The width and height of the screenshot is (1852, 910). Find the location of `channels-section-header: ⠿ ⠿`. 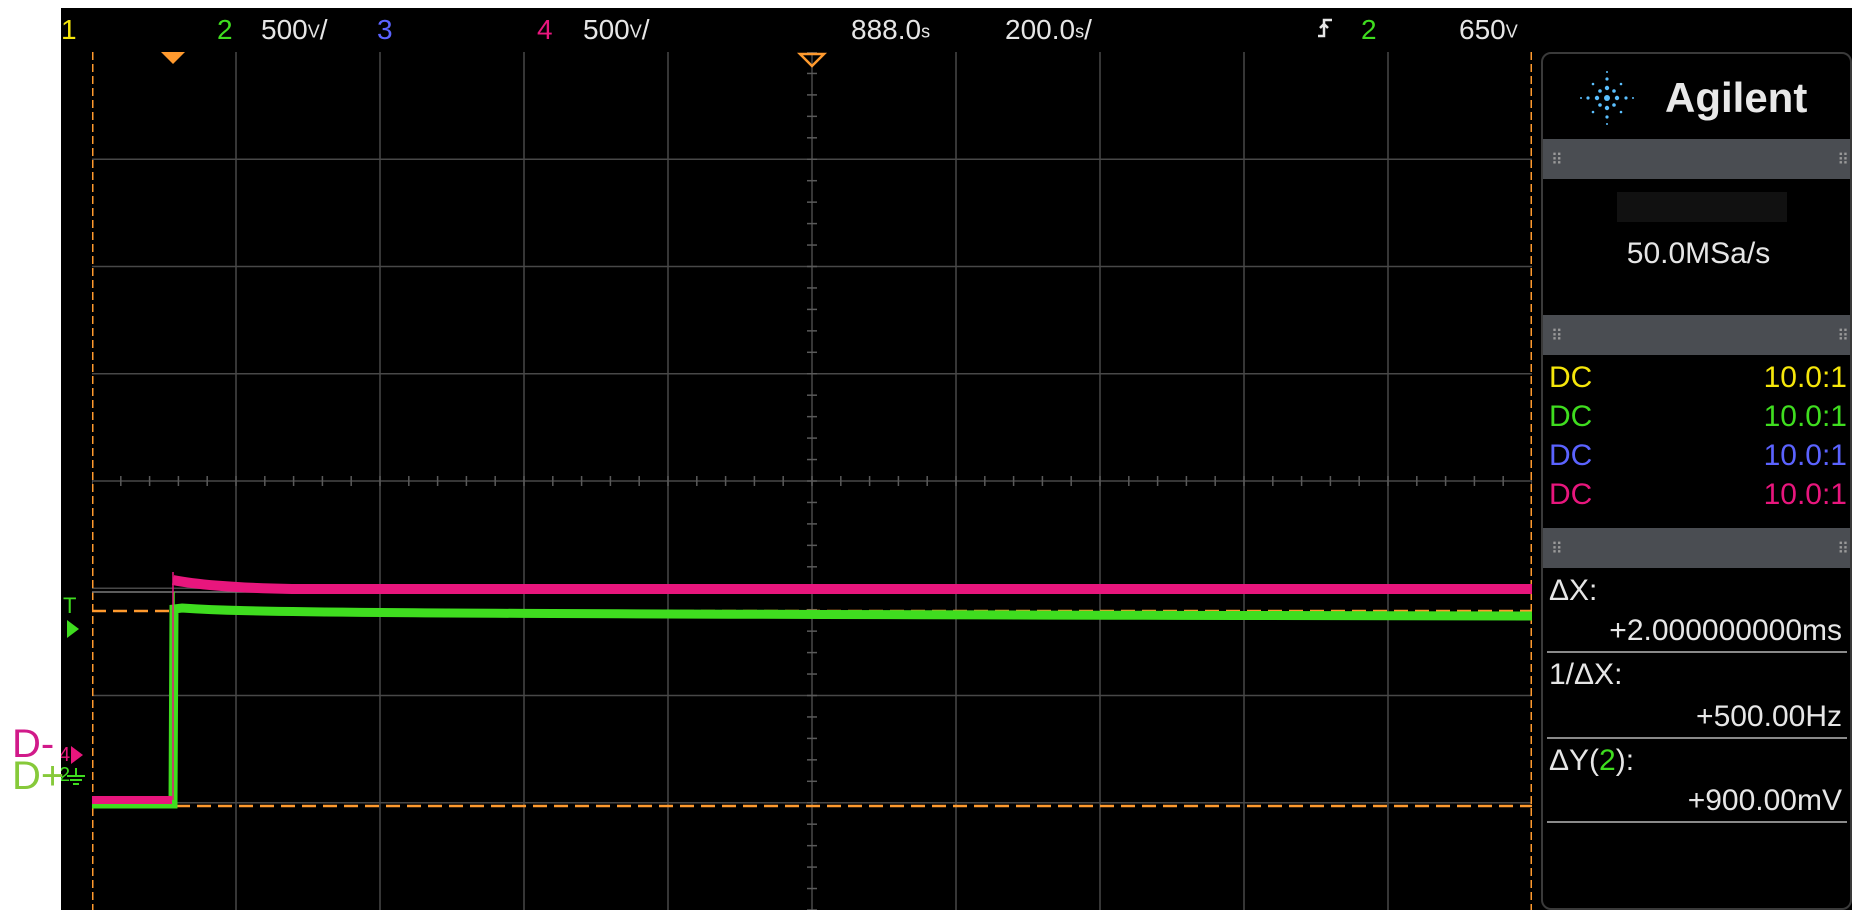

channels-section-header: ⠿ ⠿ is located at coordinates (1696, 335).